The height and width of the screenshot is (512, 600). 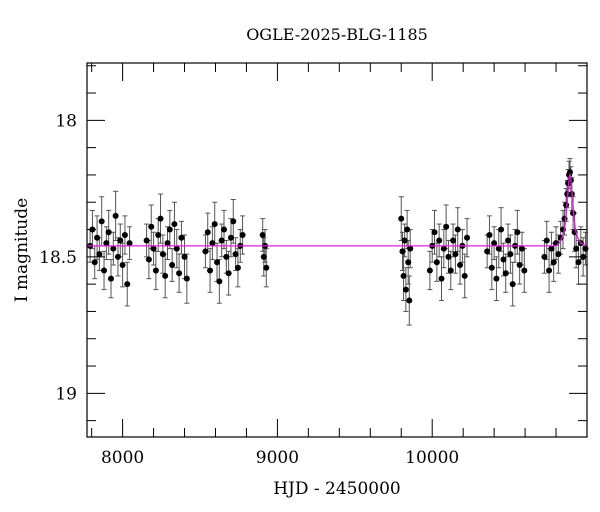 What do you see at coordinates (66, 121) in the screenshot?
I see `y-tick-label: 18` at bounding box center [66, 121].